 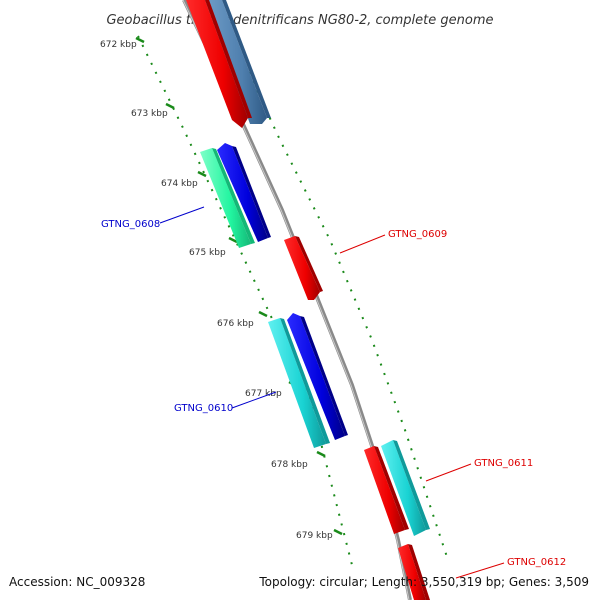 I want to click on feature-red-top, so click(x=219, y=64).